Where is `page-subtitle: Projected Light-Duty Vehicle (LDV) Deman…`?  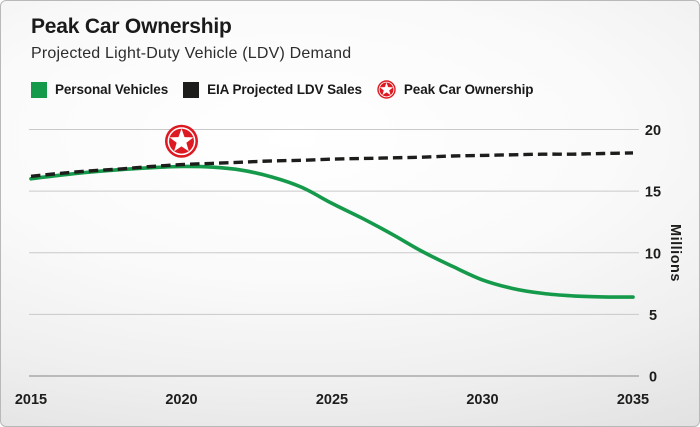 page-subtitle: Projected Light-Duty Vehicle (LDV) Deman… is located at coordinates (191, 53).